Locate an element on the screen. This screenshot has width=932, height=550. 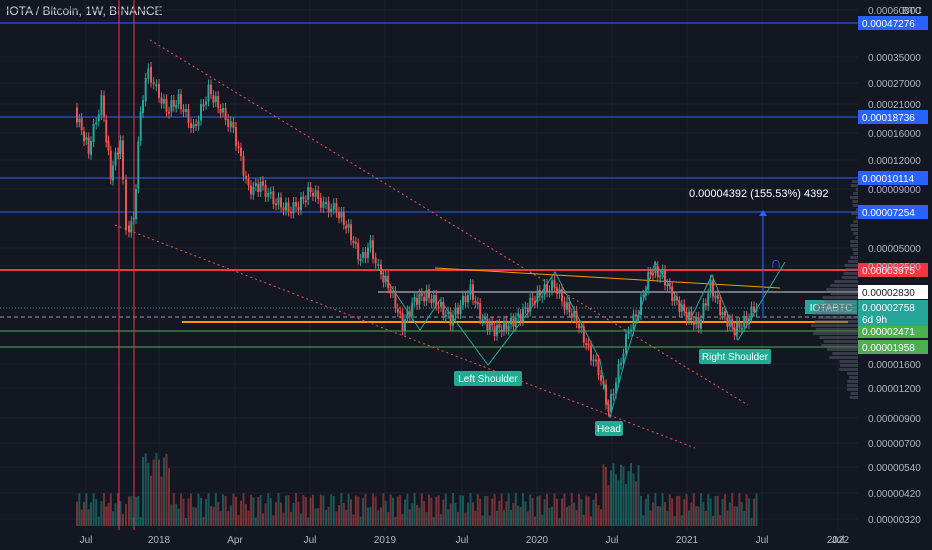
y-tick-label: 0.00027000 is located at coordinates (894, 84).